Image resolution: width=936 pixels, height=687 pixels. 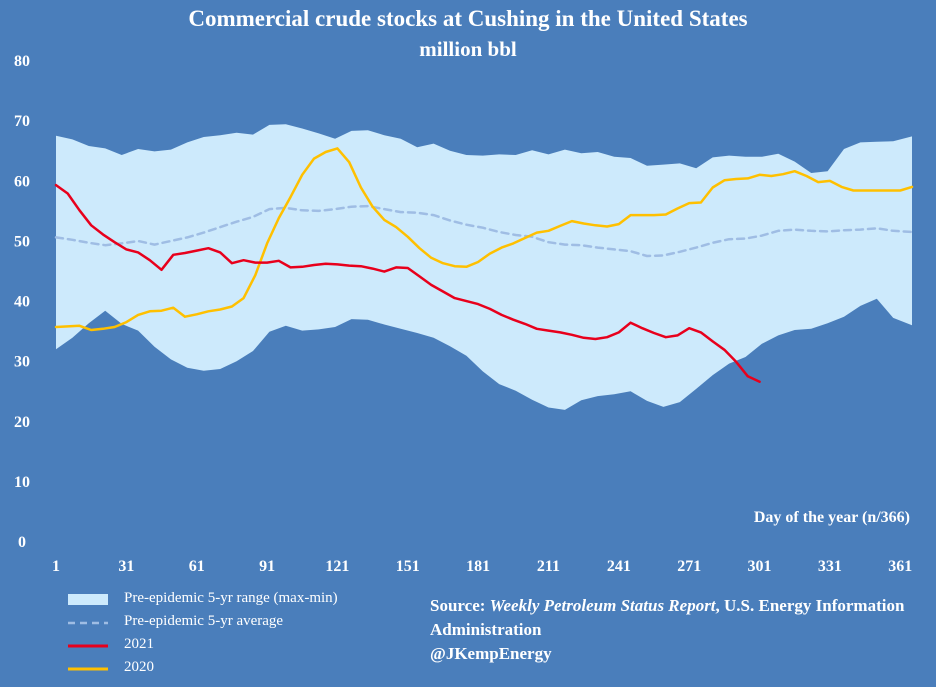 I want to click on x-tick-label: 301, so click(x=760, y=566).